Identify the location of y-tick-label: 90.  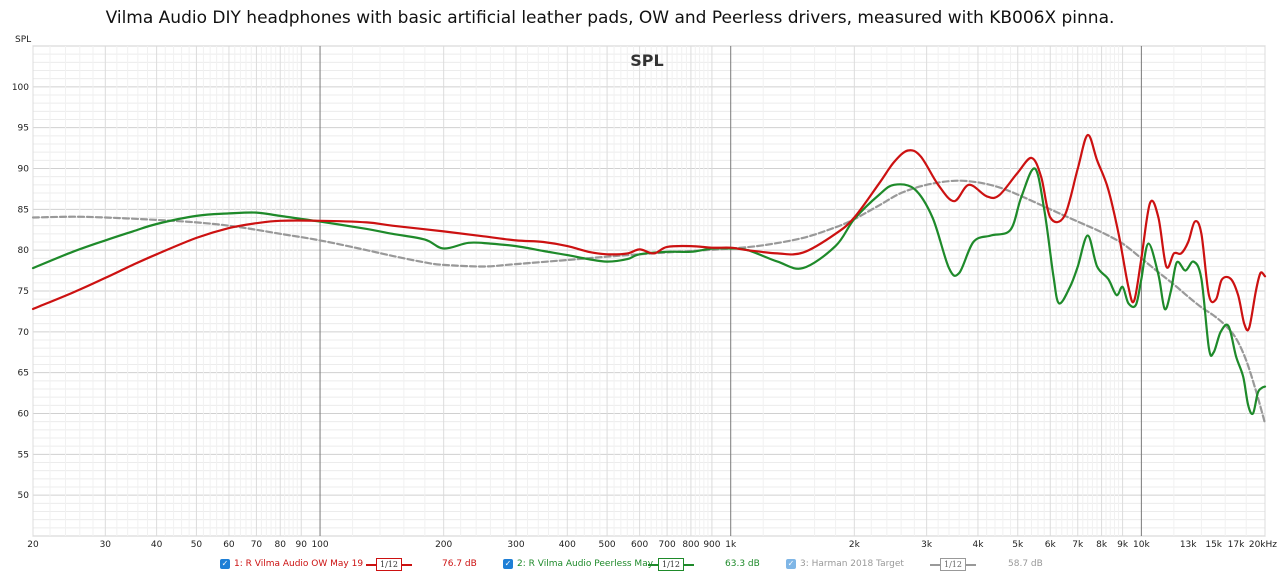
(24, 170).